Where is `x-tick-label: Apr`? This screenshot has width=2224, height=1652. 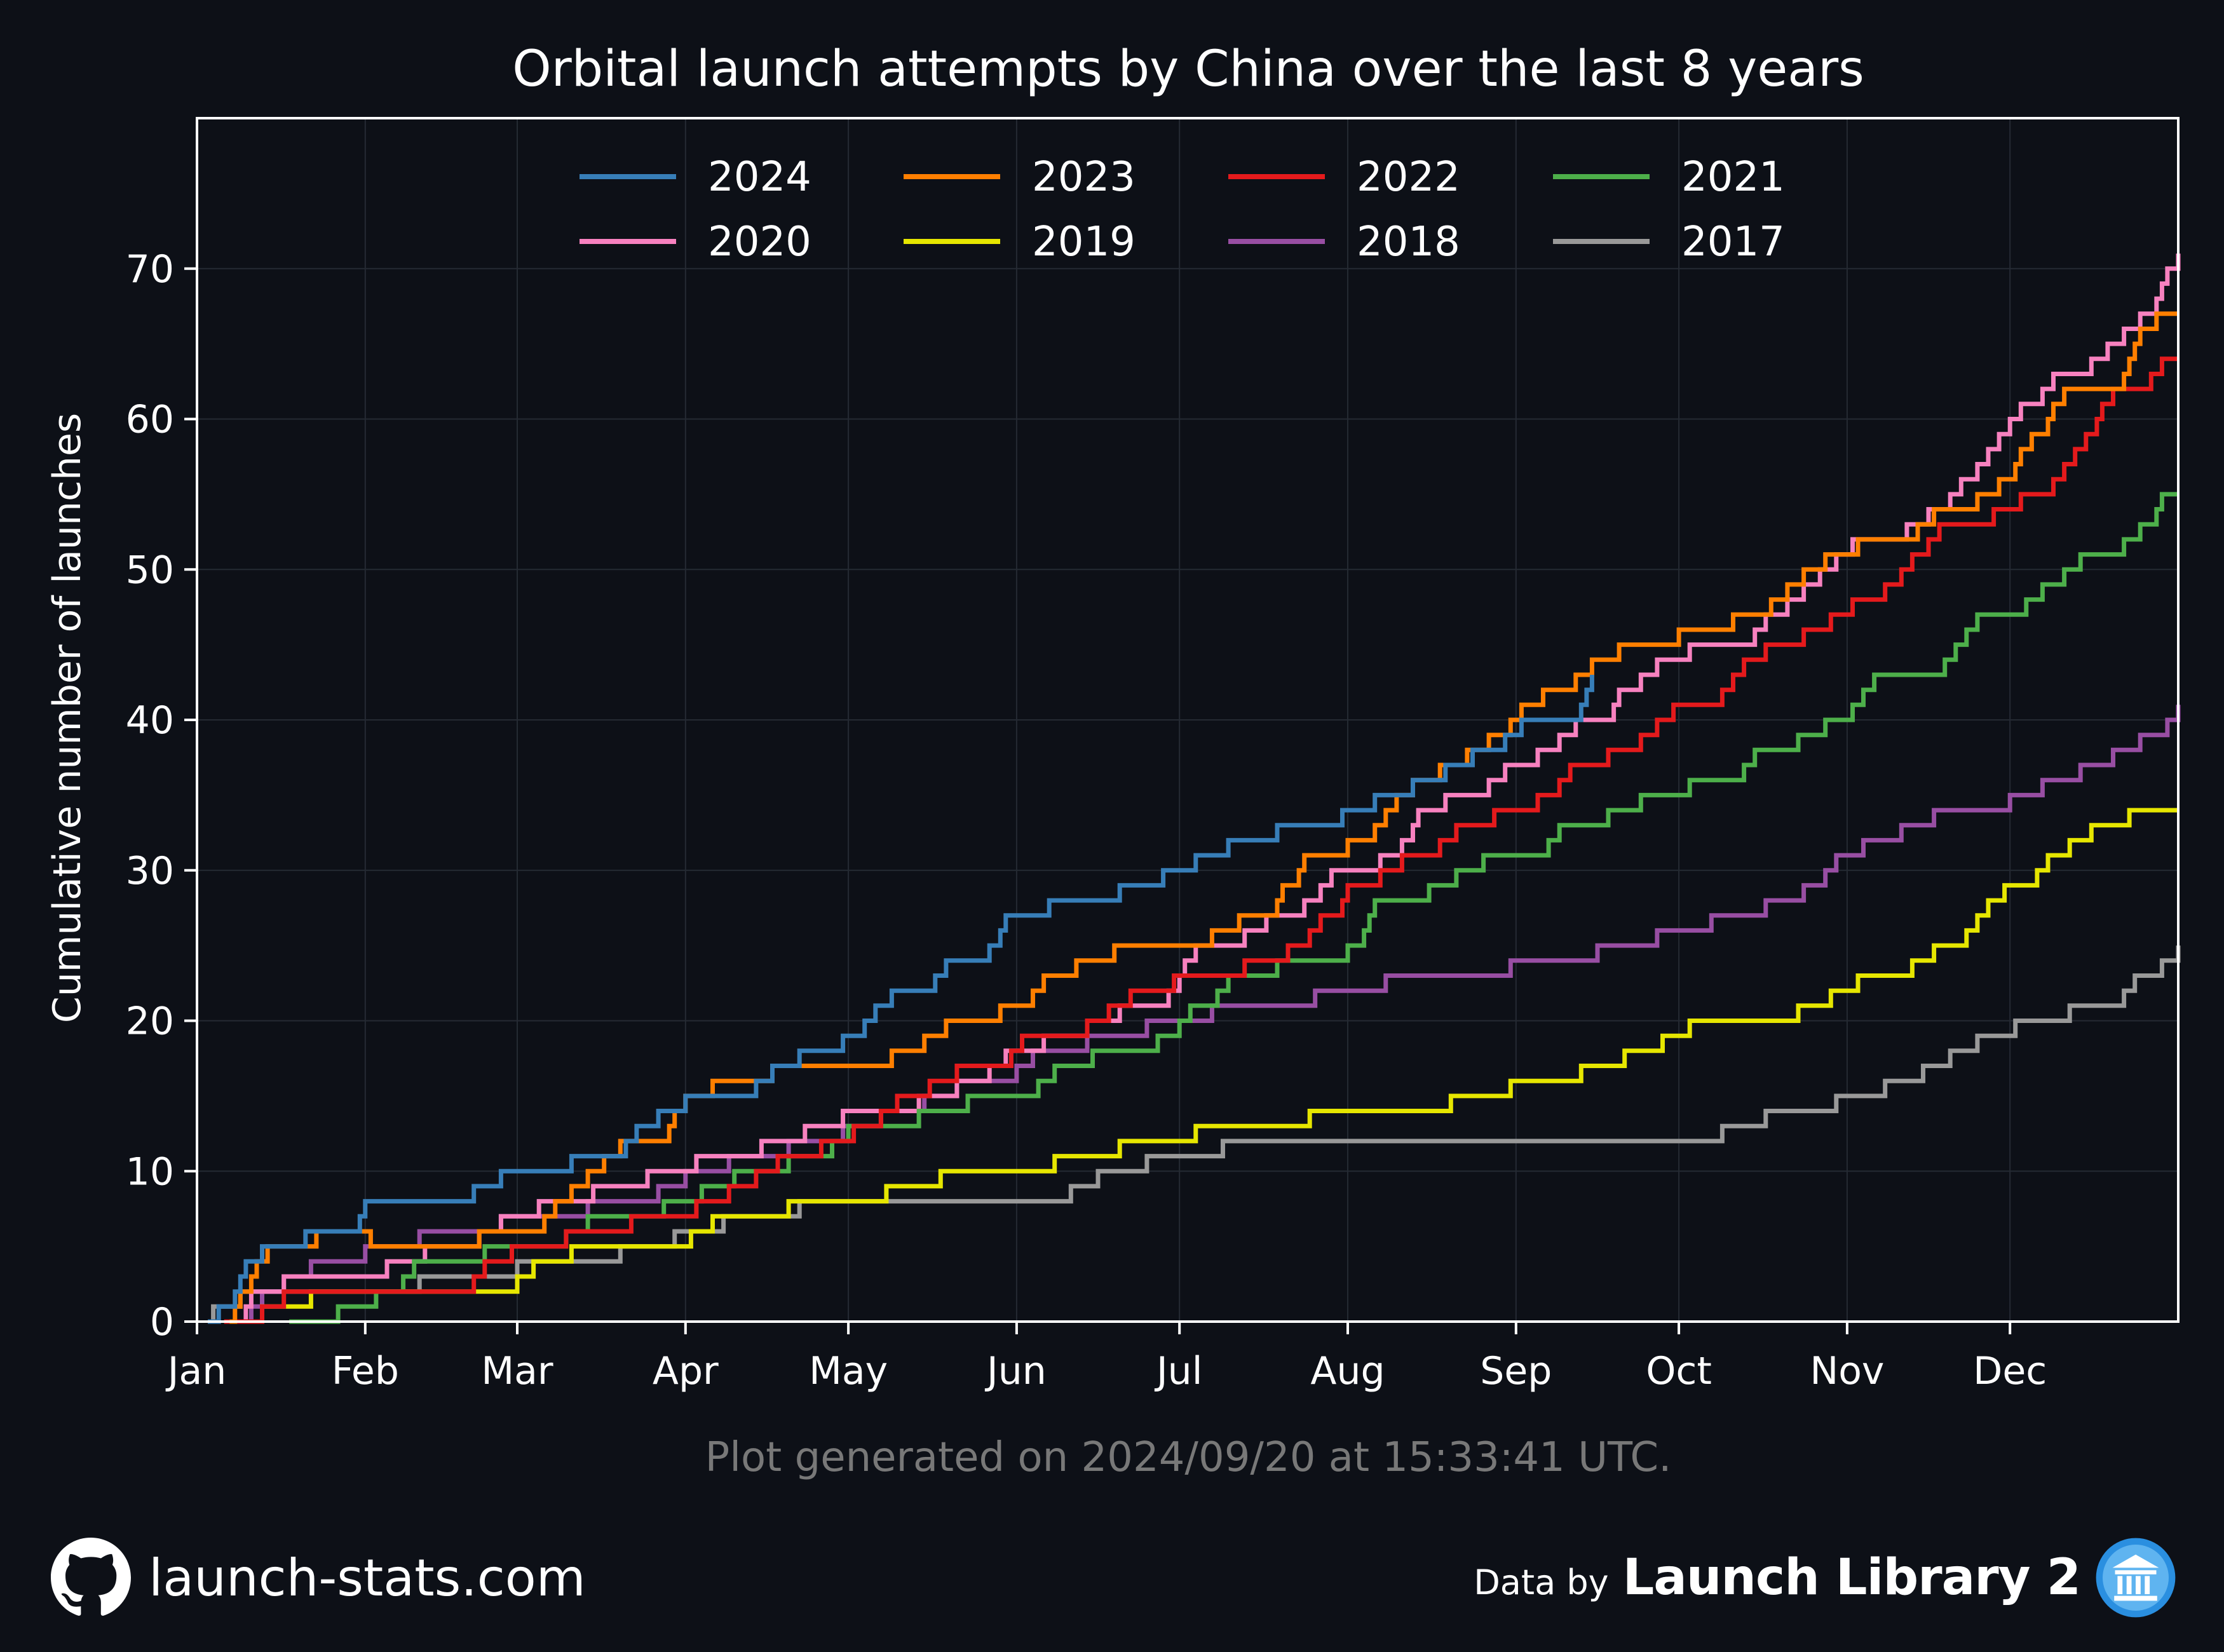
x-tick-label: Apr is located at coordinates (686, 1371).